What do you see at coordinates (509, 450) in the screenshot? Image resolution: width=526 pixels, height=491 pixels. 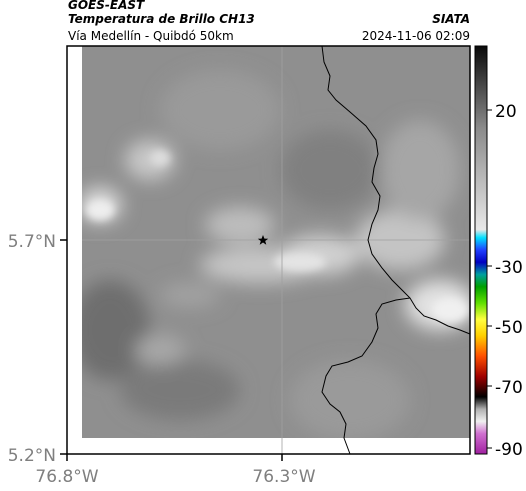 I see `colorbar-label: -90` at bounding box center [509, 450].